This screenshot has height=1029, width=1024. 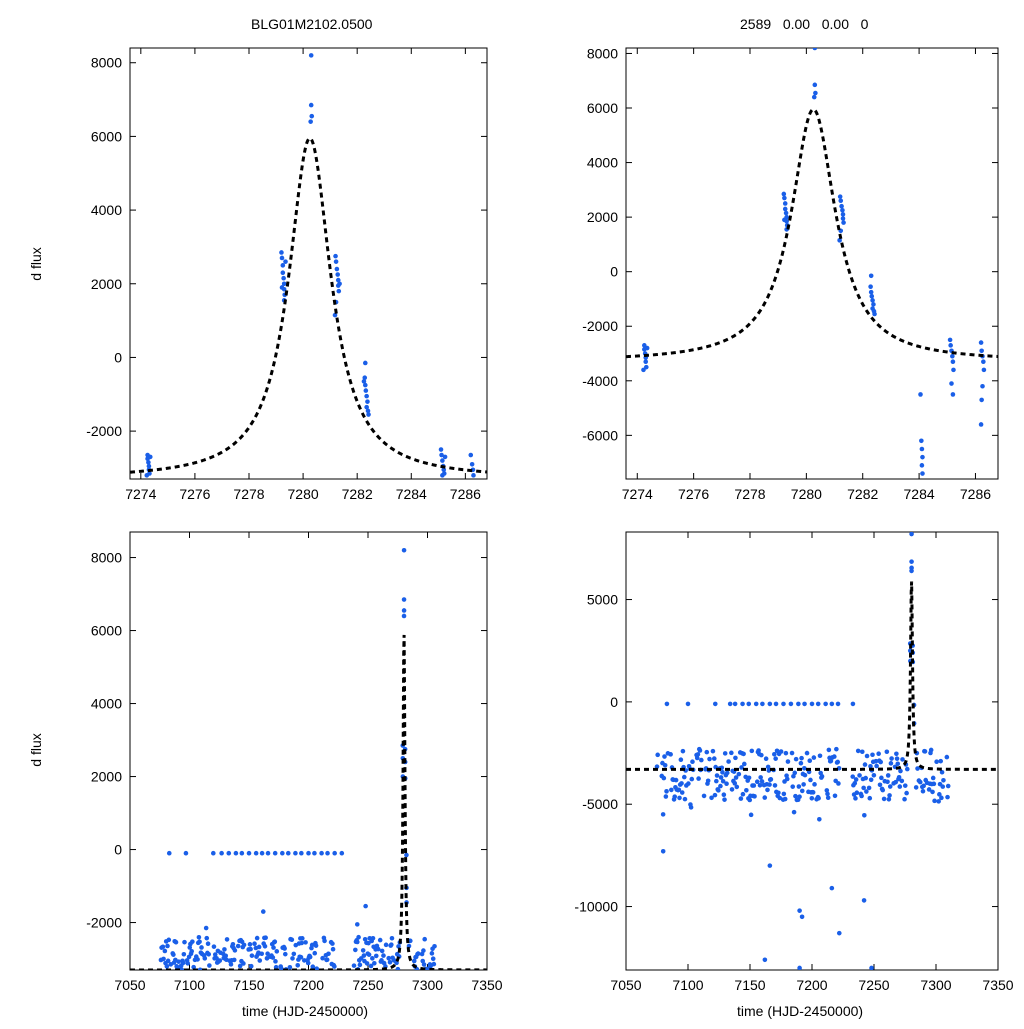 What do you see at coordinates (308, 985) in the screenshot?
I see `x-tick-label: 7200` at bounding box center [308, 985].